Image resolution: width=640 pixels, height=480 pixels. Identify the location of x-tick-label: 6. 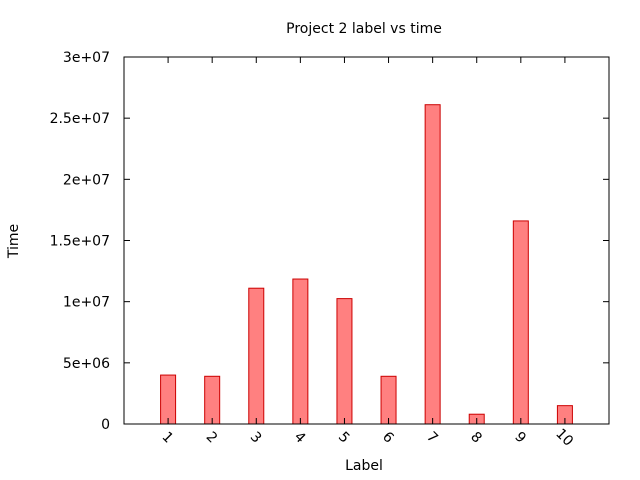
(388, 438).